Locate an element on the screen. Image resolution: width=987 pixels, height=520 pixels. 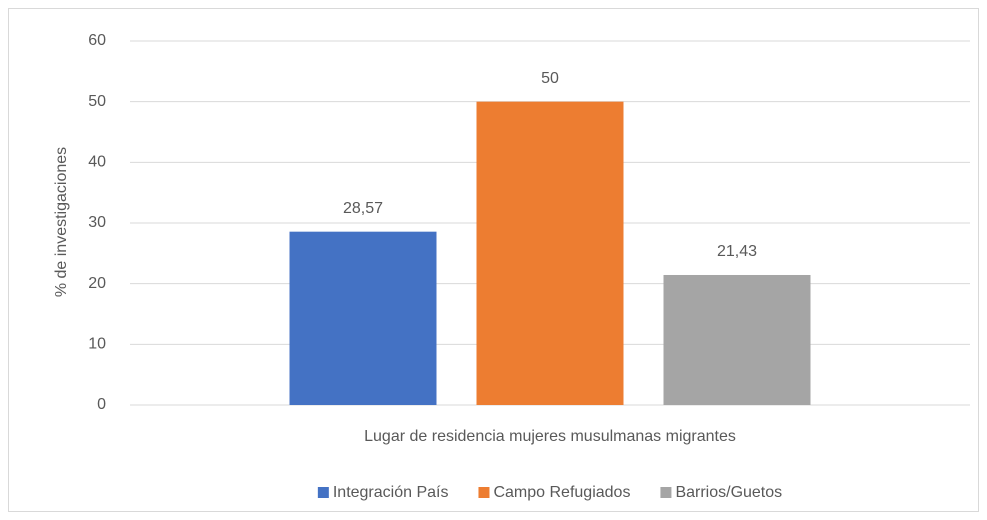
y-tick-label: 40 is located at coordinates (97, 162).